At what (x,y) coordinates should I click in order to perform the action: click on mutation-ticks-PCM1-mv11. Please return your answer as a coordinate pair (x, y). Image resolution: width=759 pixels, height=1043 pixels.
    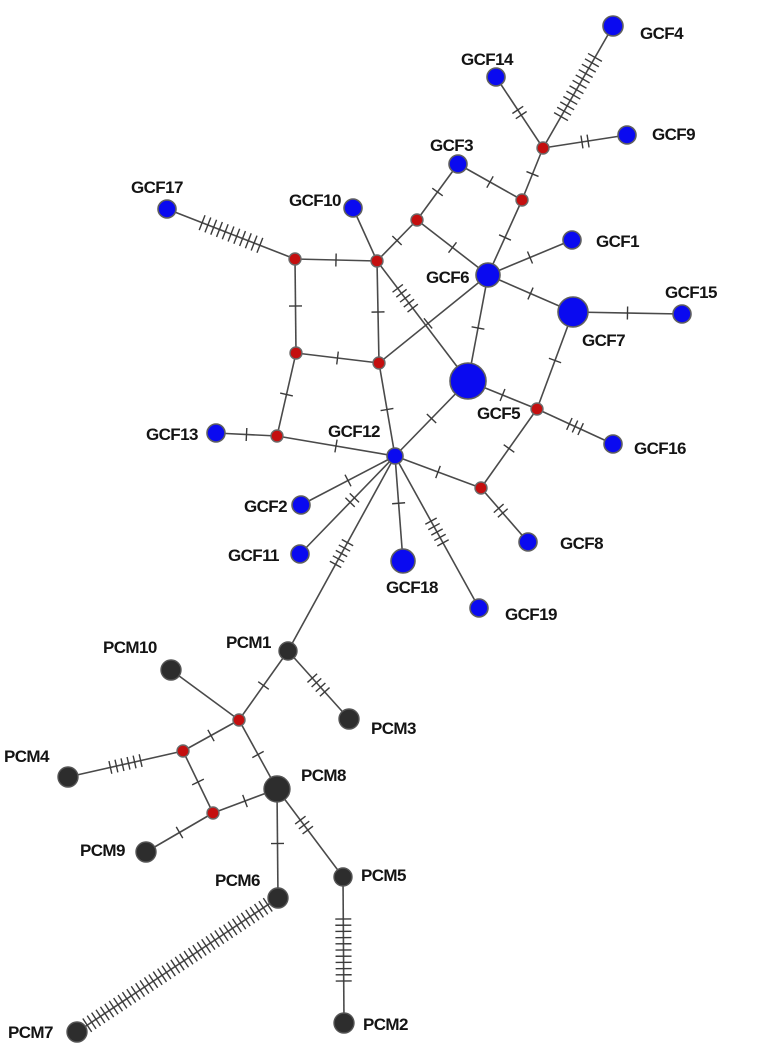
    Looking at the image, I should click on (263, 685).